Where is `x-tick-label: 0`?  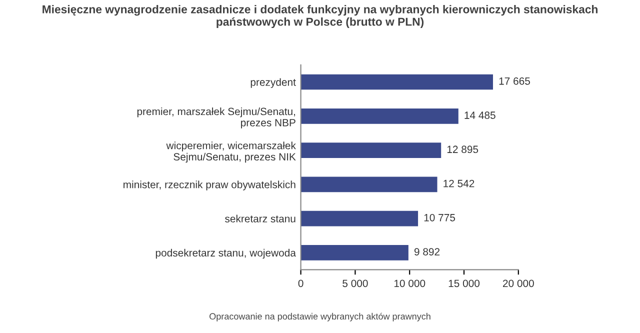
x-tick-label: 0 is located at coordinates (301, 284).